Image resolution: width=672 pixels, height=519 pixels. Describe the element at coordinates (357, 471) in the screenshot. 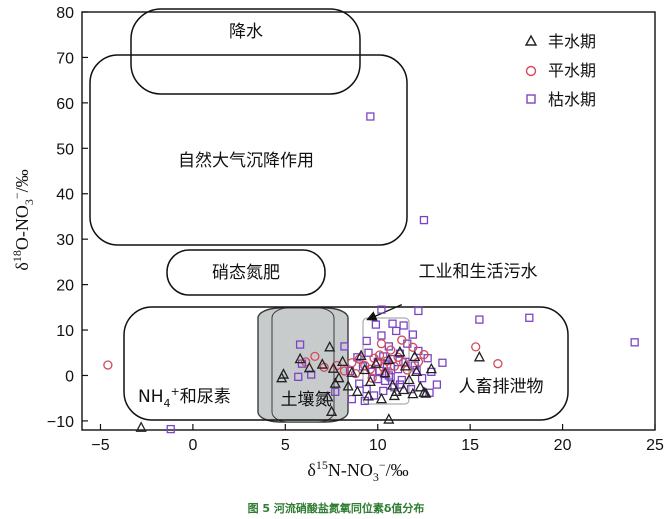

I see `x-axis-label: δ15N-NO3−/‰` at that location.